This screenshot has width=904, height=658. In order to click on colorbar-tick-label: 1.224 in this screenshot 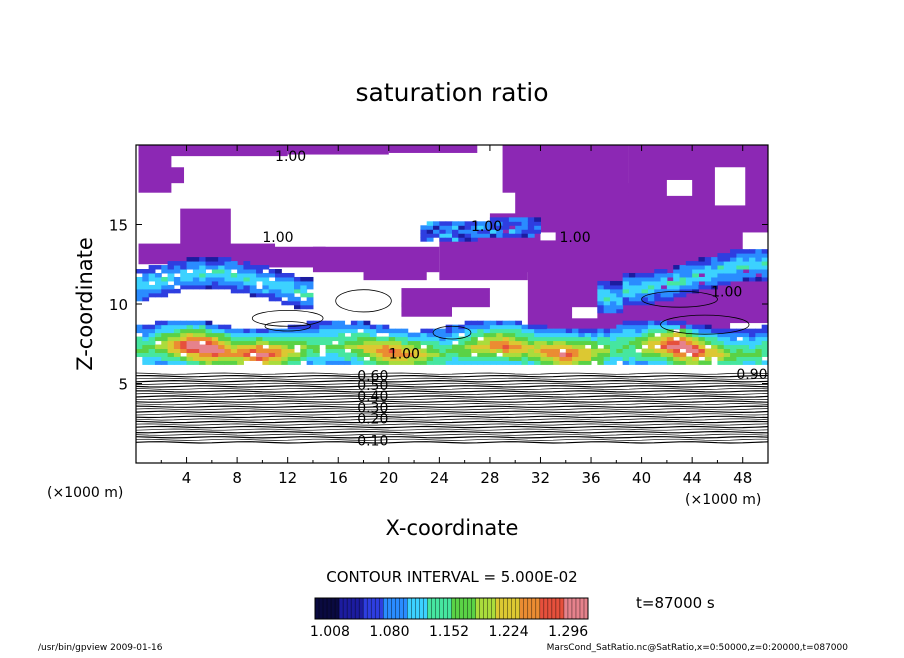, I will do `click(509, 632)`.